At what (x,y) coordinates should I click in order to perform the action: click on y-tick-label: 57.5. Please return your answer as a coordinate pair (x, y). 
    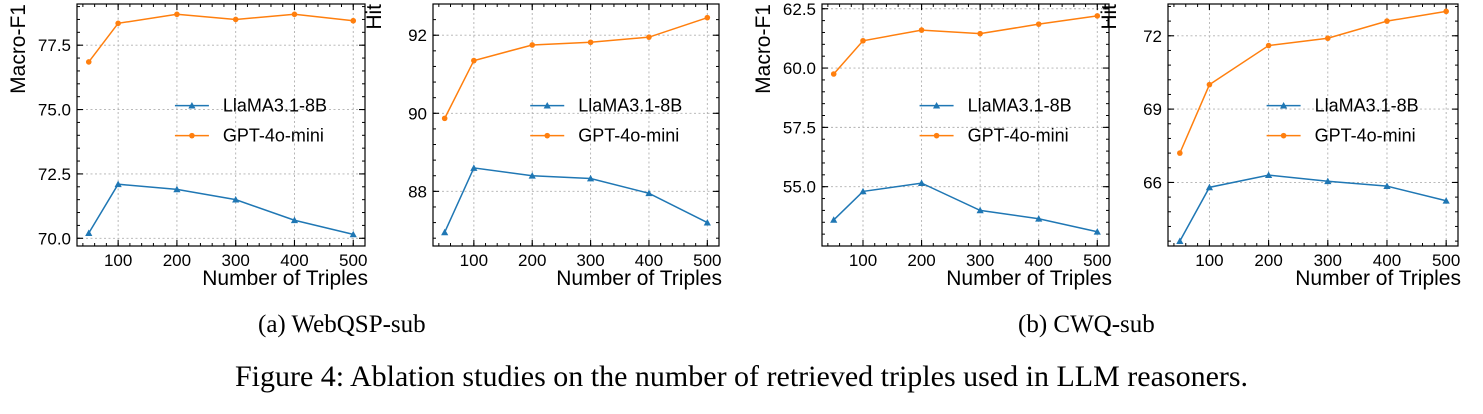
    Looking at the image, I should click on (799, 127).